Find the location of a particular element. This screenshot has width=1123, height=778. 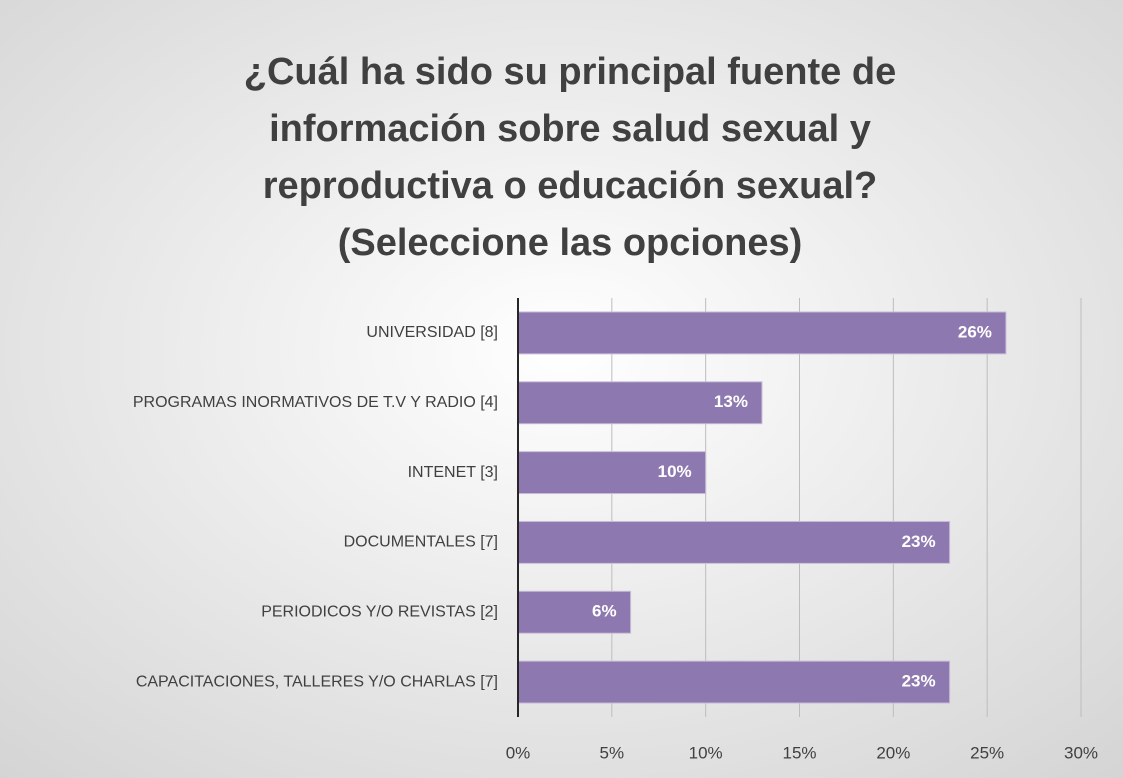

y-tick-label: INTENET [3] is located at coordinates (453, 472).